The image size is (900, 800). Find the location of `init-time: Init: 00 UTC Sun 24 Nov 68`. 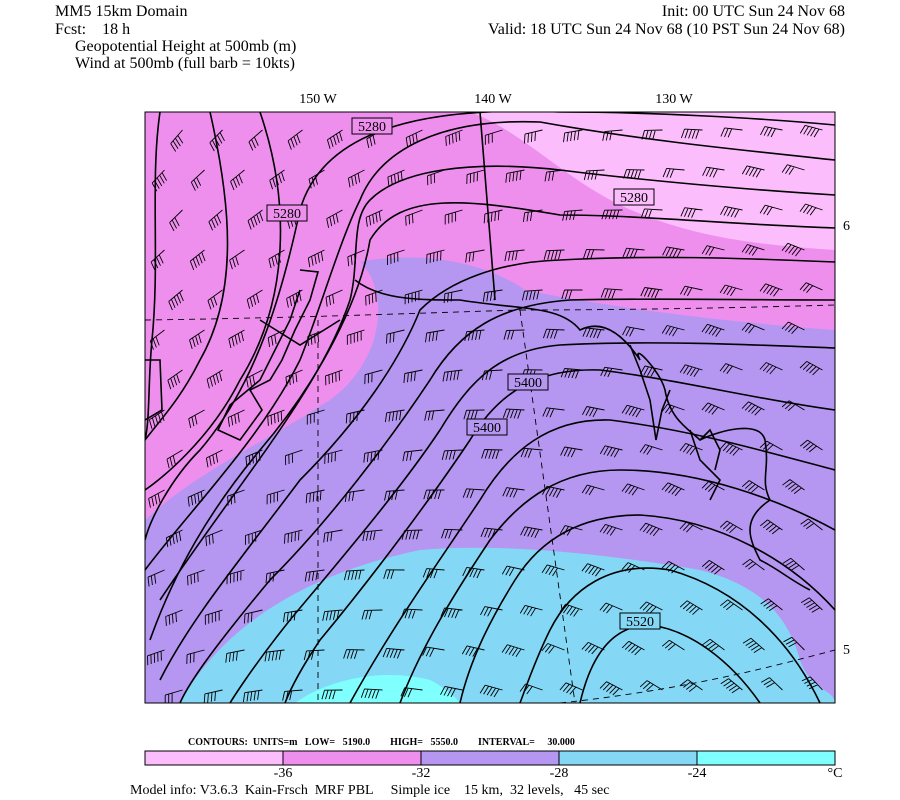

init-time: Init: 00 UTC Sun 24 Nov 68 is located at coordinates (753, 11).